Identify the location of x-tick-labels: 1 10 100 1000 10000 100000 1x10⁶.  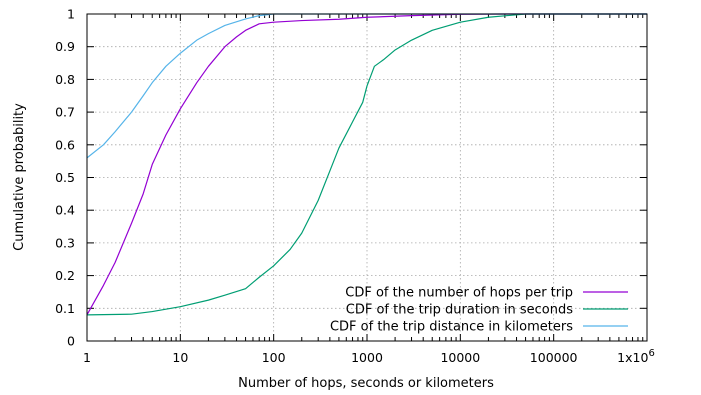
(369, 356).